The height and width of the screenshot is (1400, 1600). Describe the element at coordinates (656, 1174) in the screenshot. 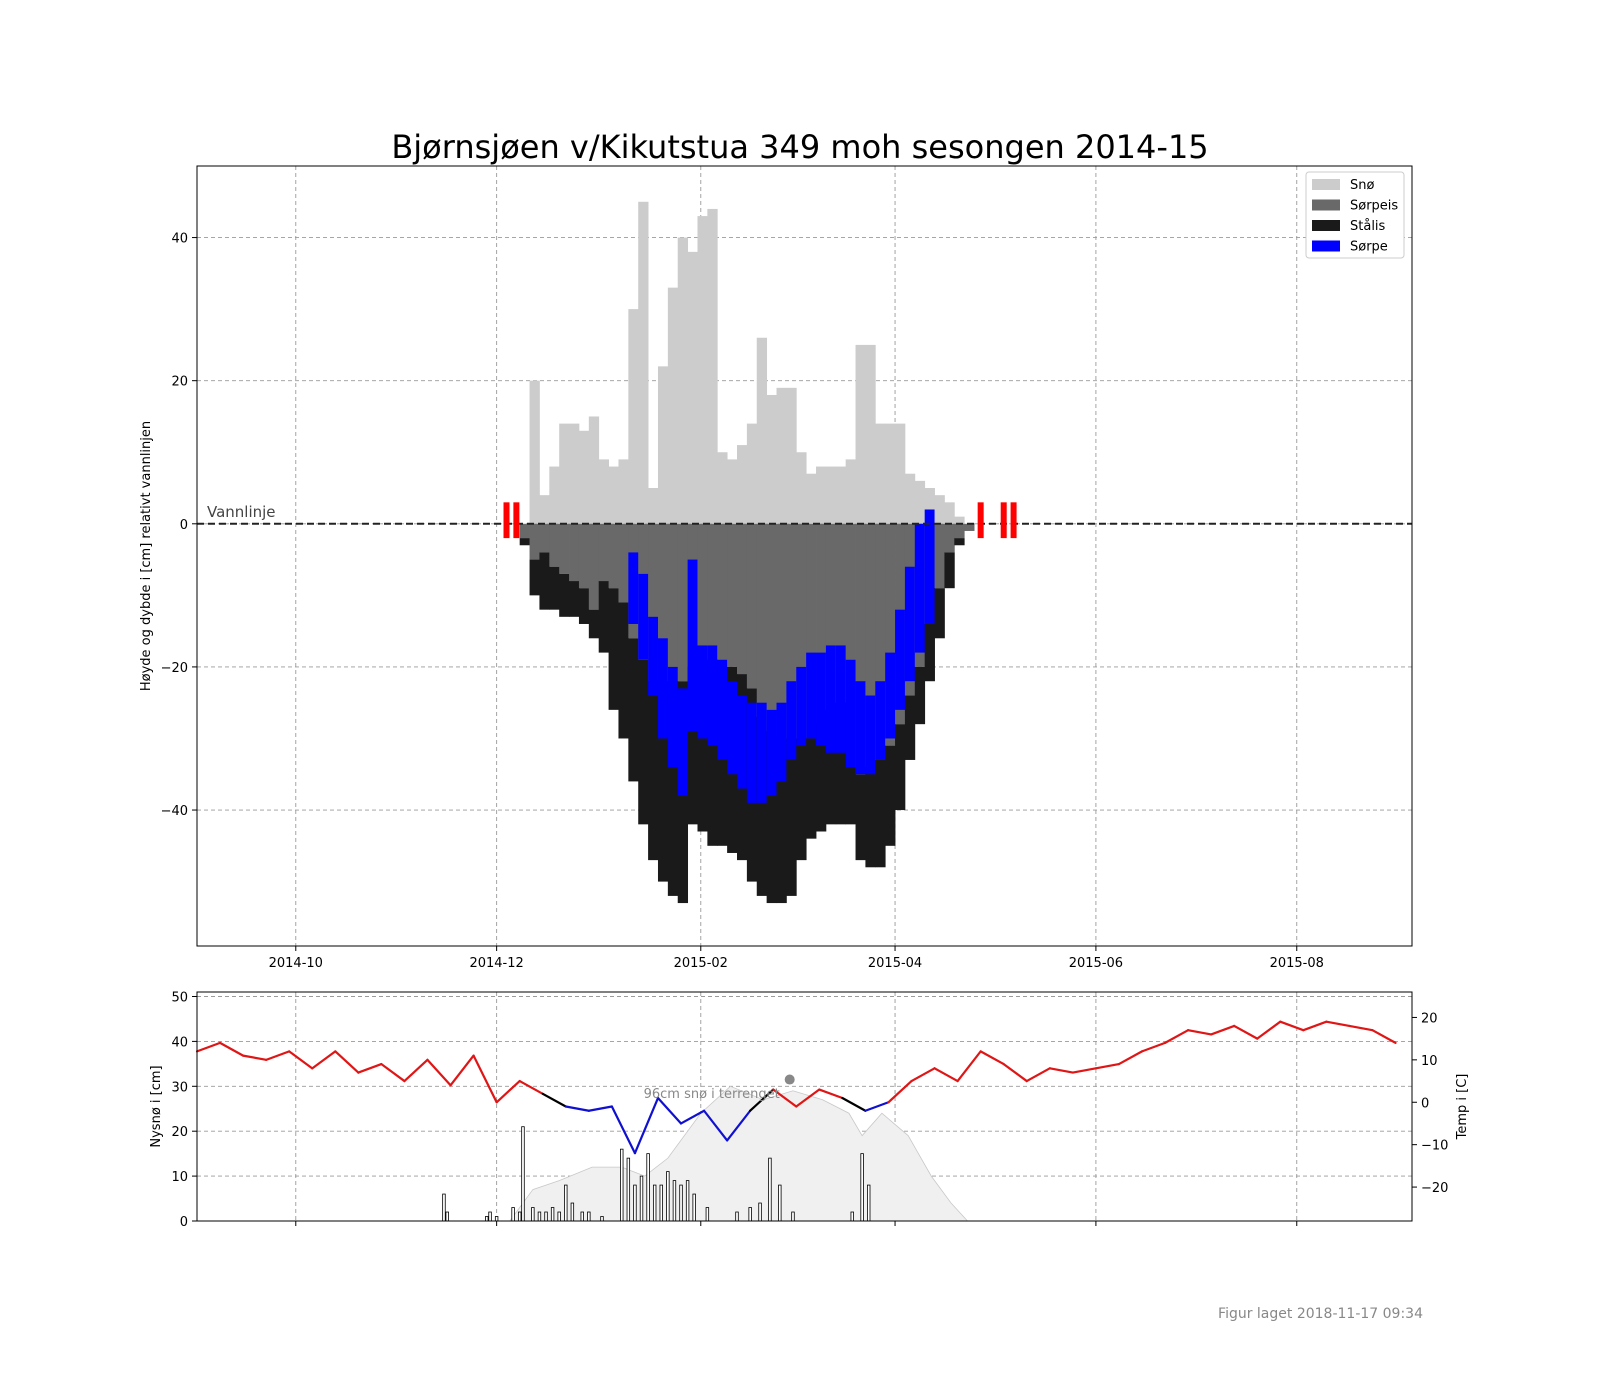

I see `new-snow-bars` at that location.